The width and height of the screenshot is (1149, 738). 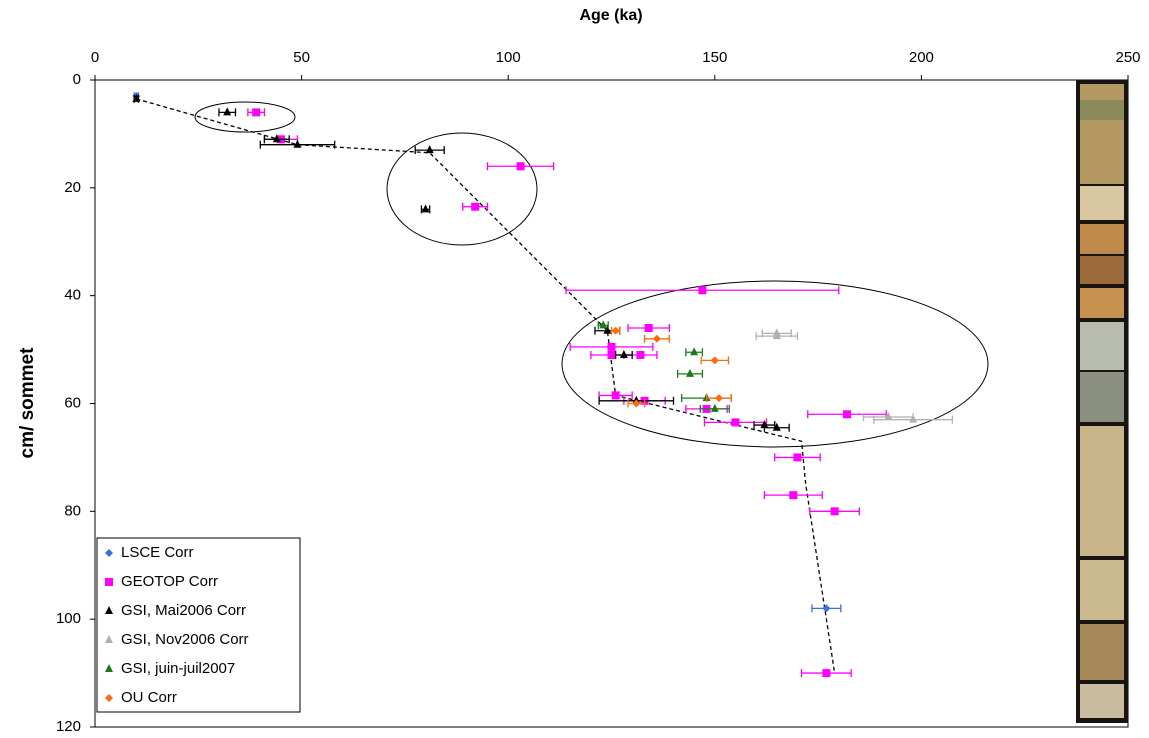 What do you see at coordinates (68, 726) in the screenshot?
I see `y-tick-label: 120` at bounding box center [68, 726].